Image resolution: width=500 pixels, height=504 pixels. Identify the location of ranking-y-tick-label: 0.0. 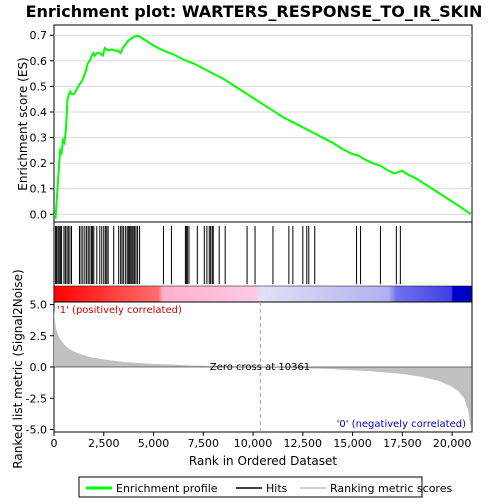
(39, 367).